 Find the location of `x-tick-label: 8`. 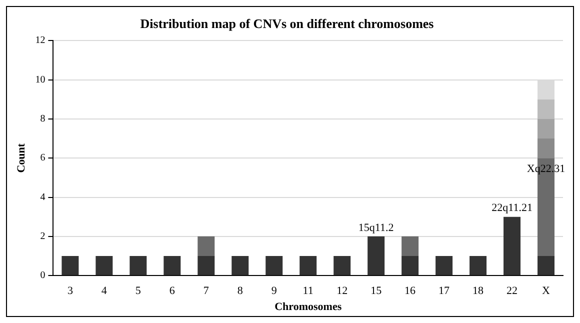

x-tick-label: 8 is located at coordinates (240, 291).